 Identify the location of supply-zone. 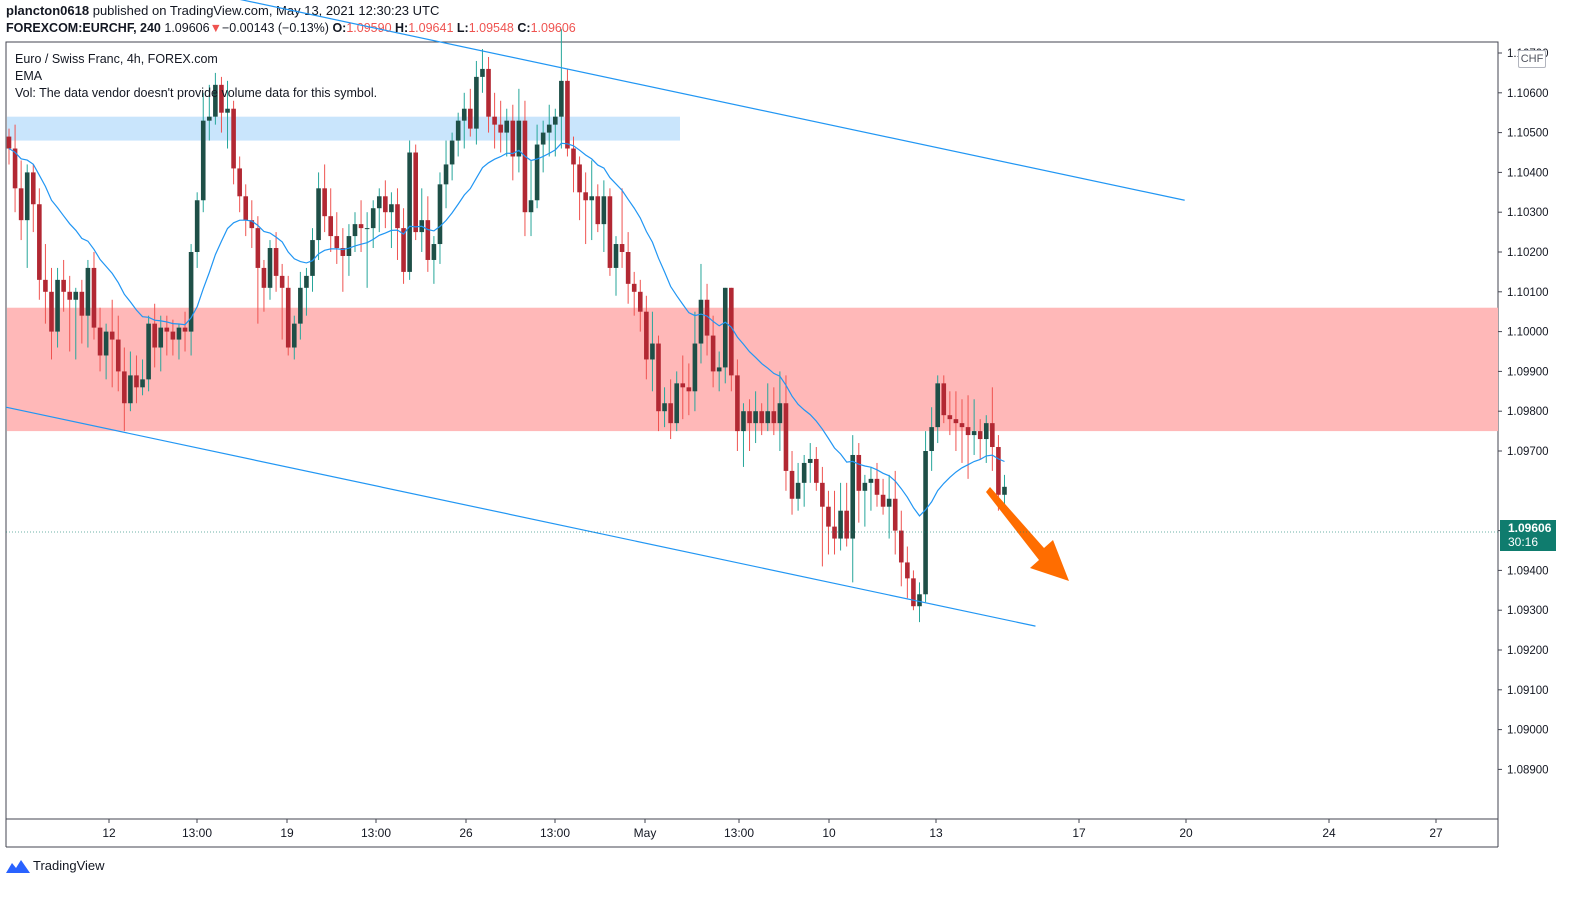
(752, 369).